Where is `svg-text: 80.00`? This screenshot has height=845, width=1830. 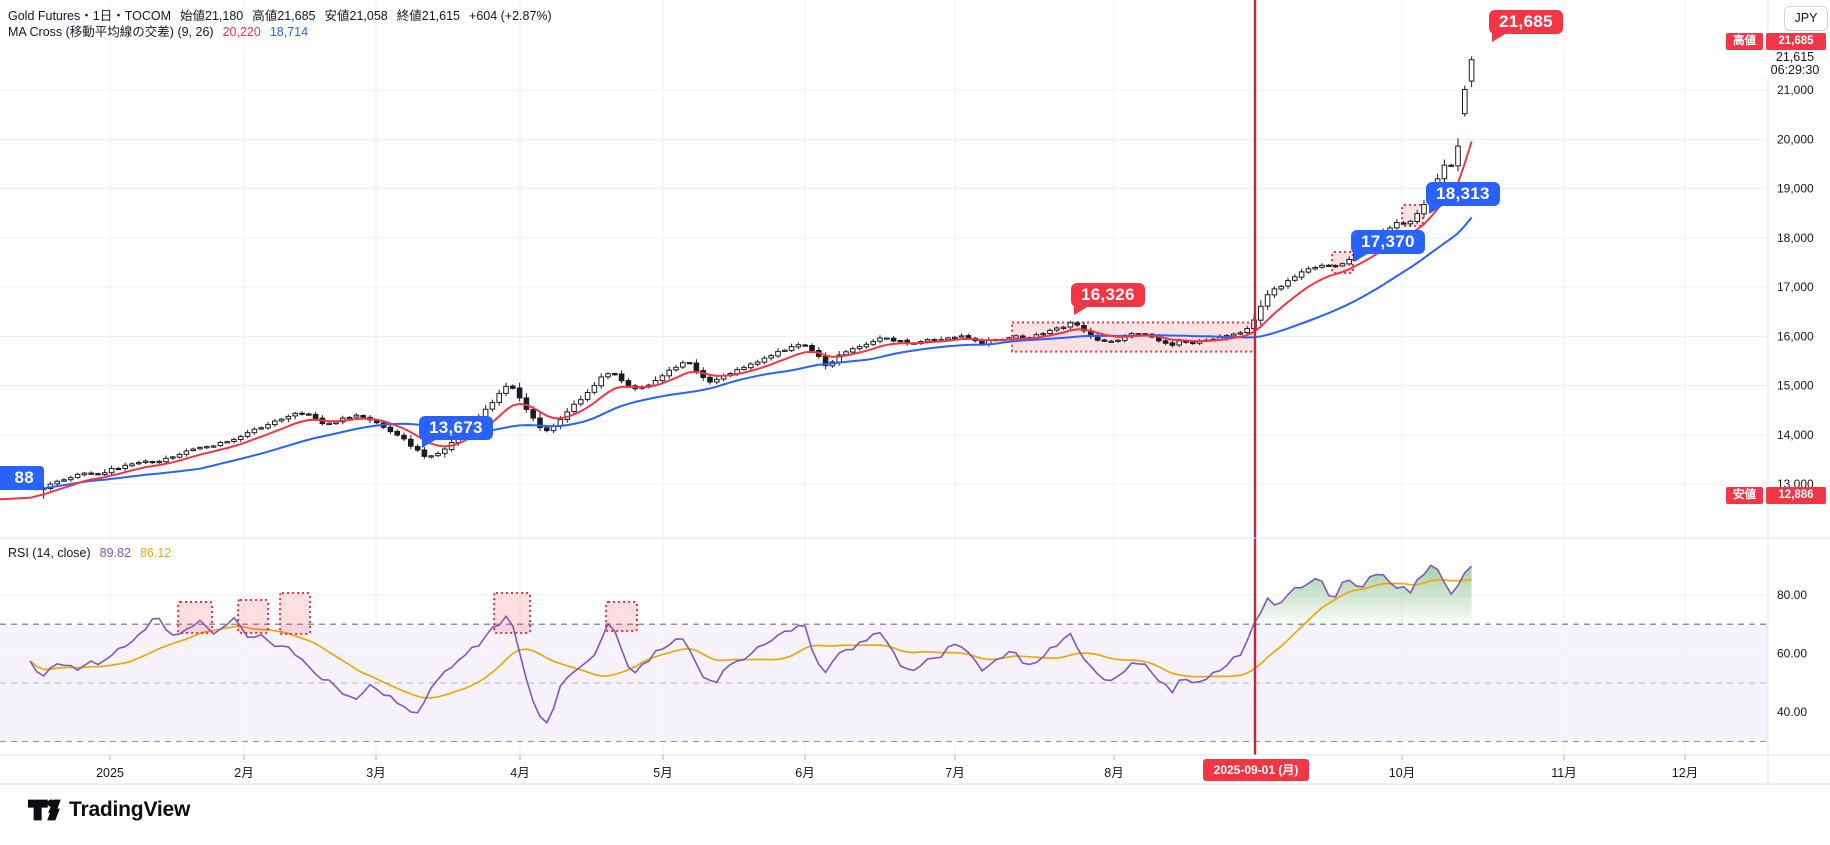
svg-text: 80.00 is located at coordinates (1792, 595).